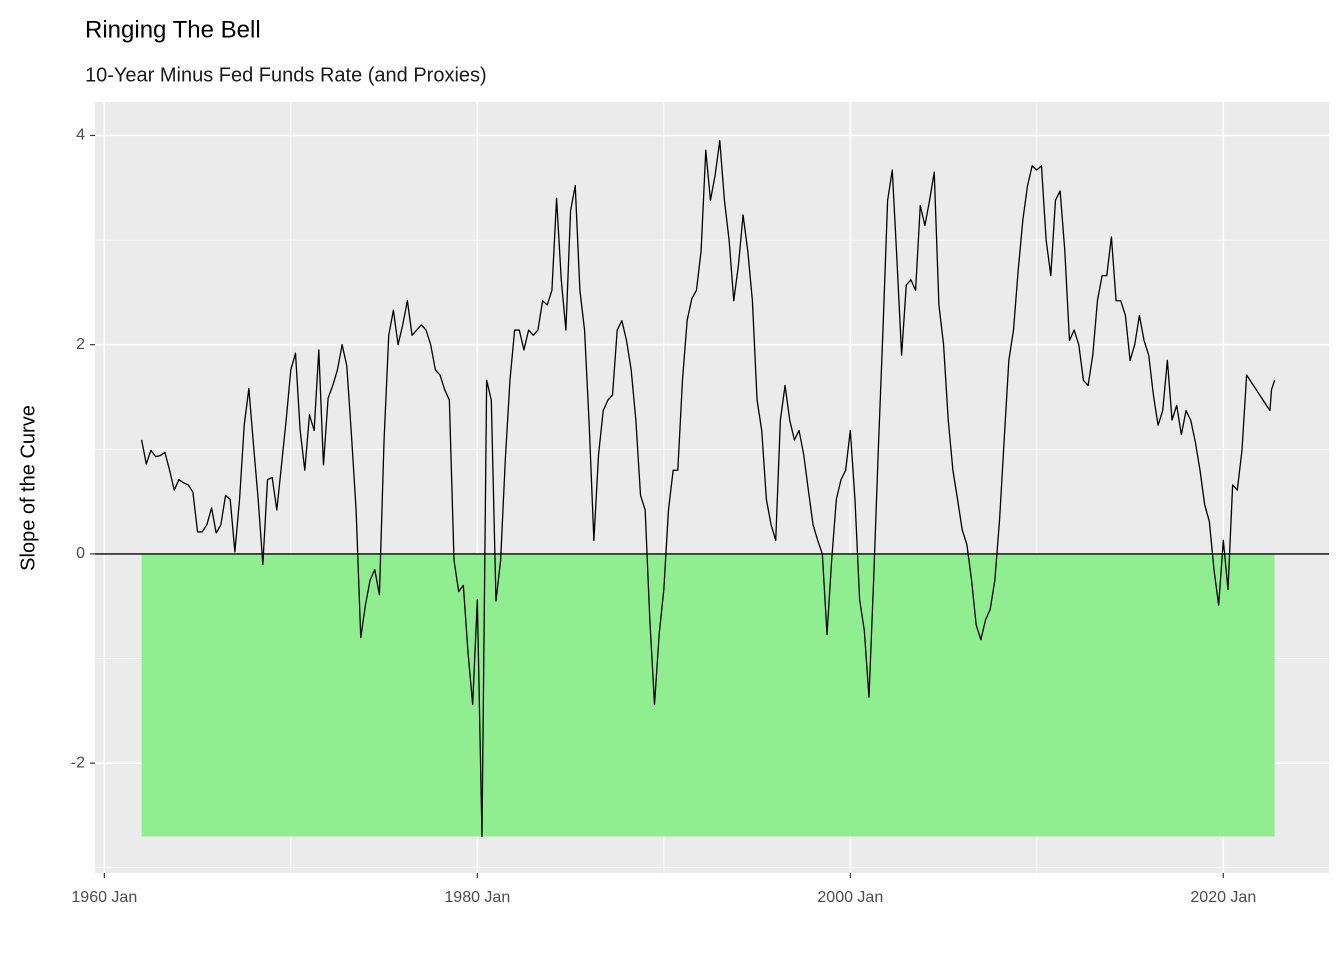  Describe the element at coordinates (173, 29) in the screenshot. I see `chart-title: Ringing The Bell` at that location.